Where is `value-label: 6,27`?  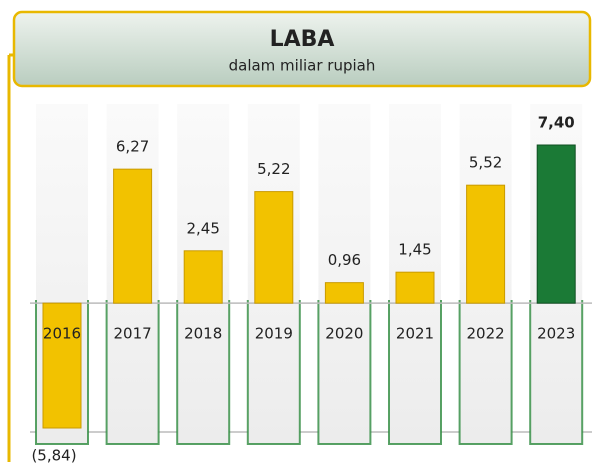
value-label: 6,27 is located at coordinates (132, 147).